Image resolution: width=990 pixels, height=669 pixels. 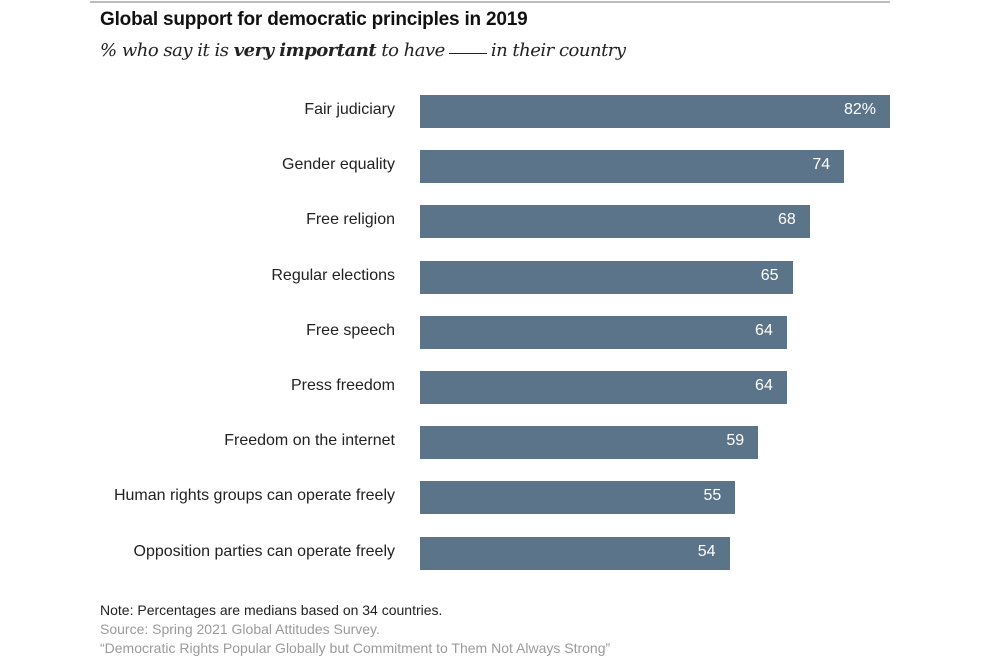 I want to click on value-label: 55, so click(x=712, y=496).